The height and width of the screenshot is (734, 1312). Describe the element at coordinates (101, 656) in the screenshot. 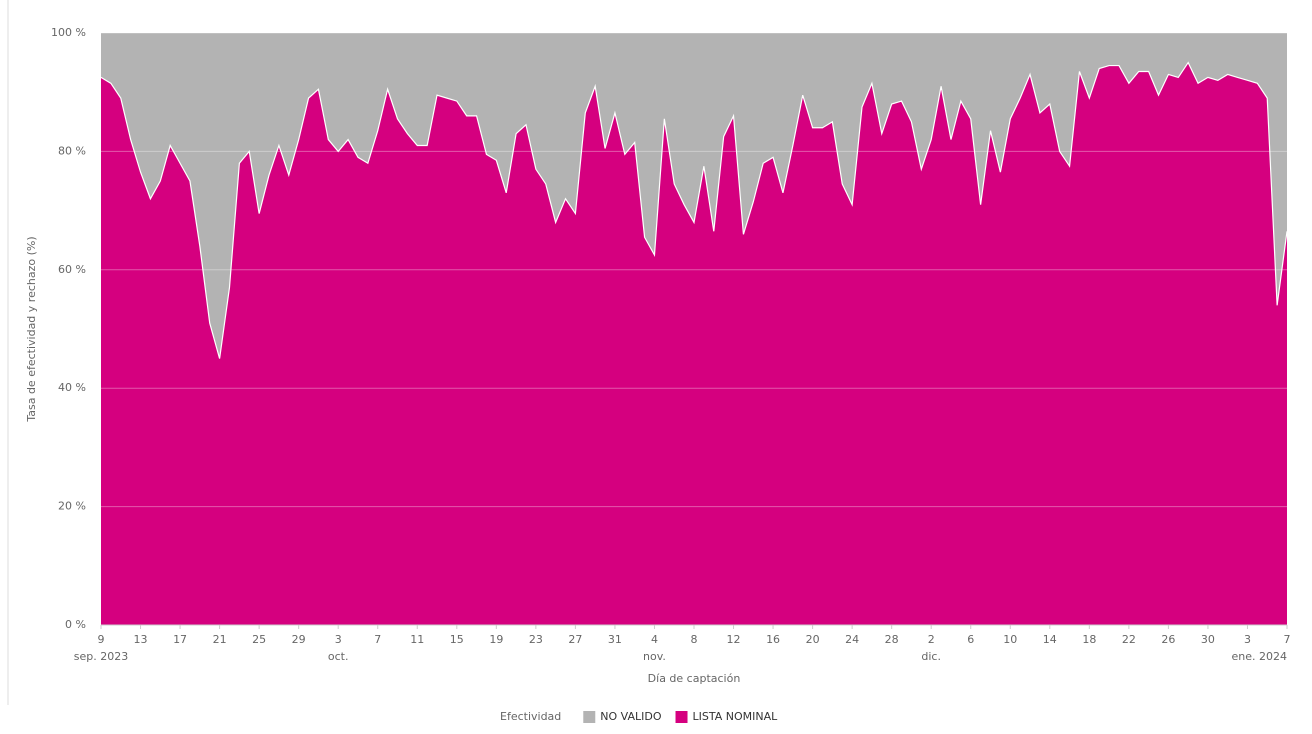

I see `x-tick-sublabel: sep. 2023` at that location.